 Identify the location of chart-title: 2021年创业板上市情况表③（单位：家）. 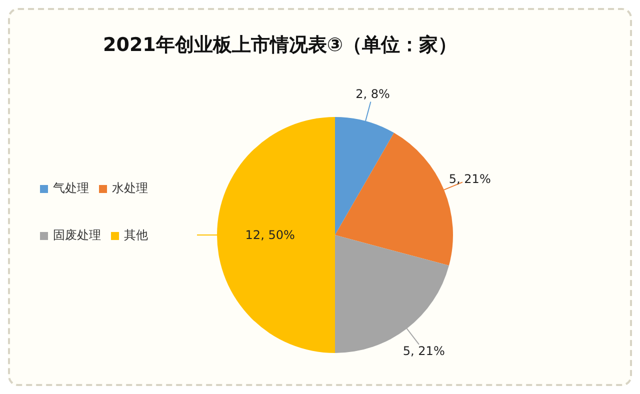
(280, 45).